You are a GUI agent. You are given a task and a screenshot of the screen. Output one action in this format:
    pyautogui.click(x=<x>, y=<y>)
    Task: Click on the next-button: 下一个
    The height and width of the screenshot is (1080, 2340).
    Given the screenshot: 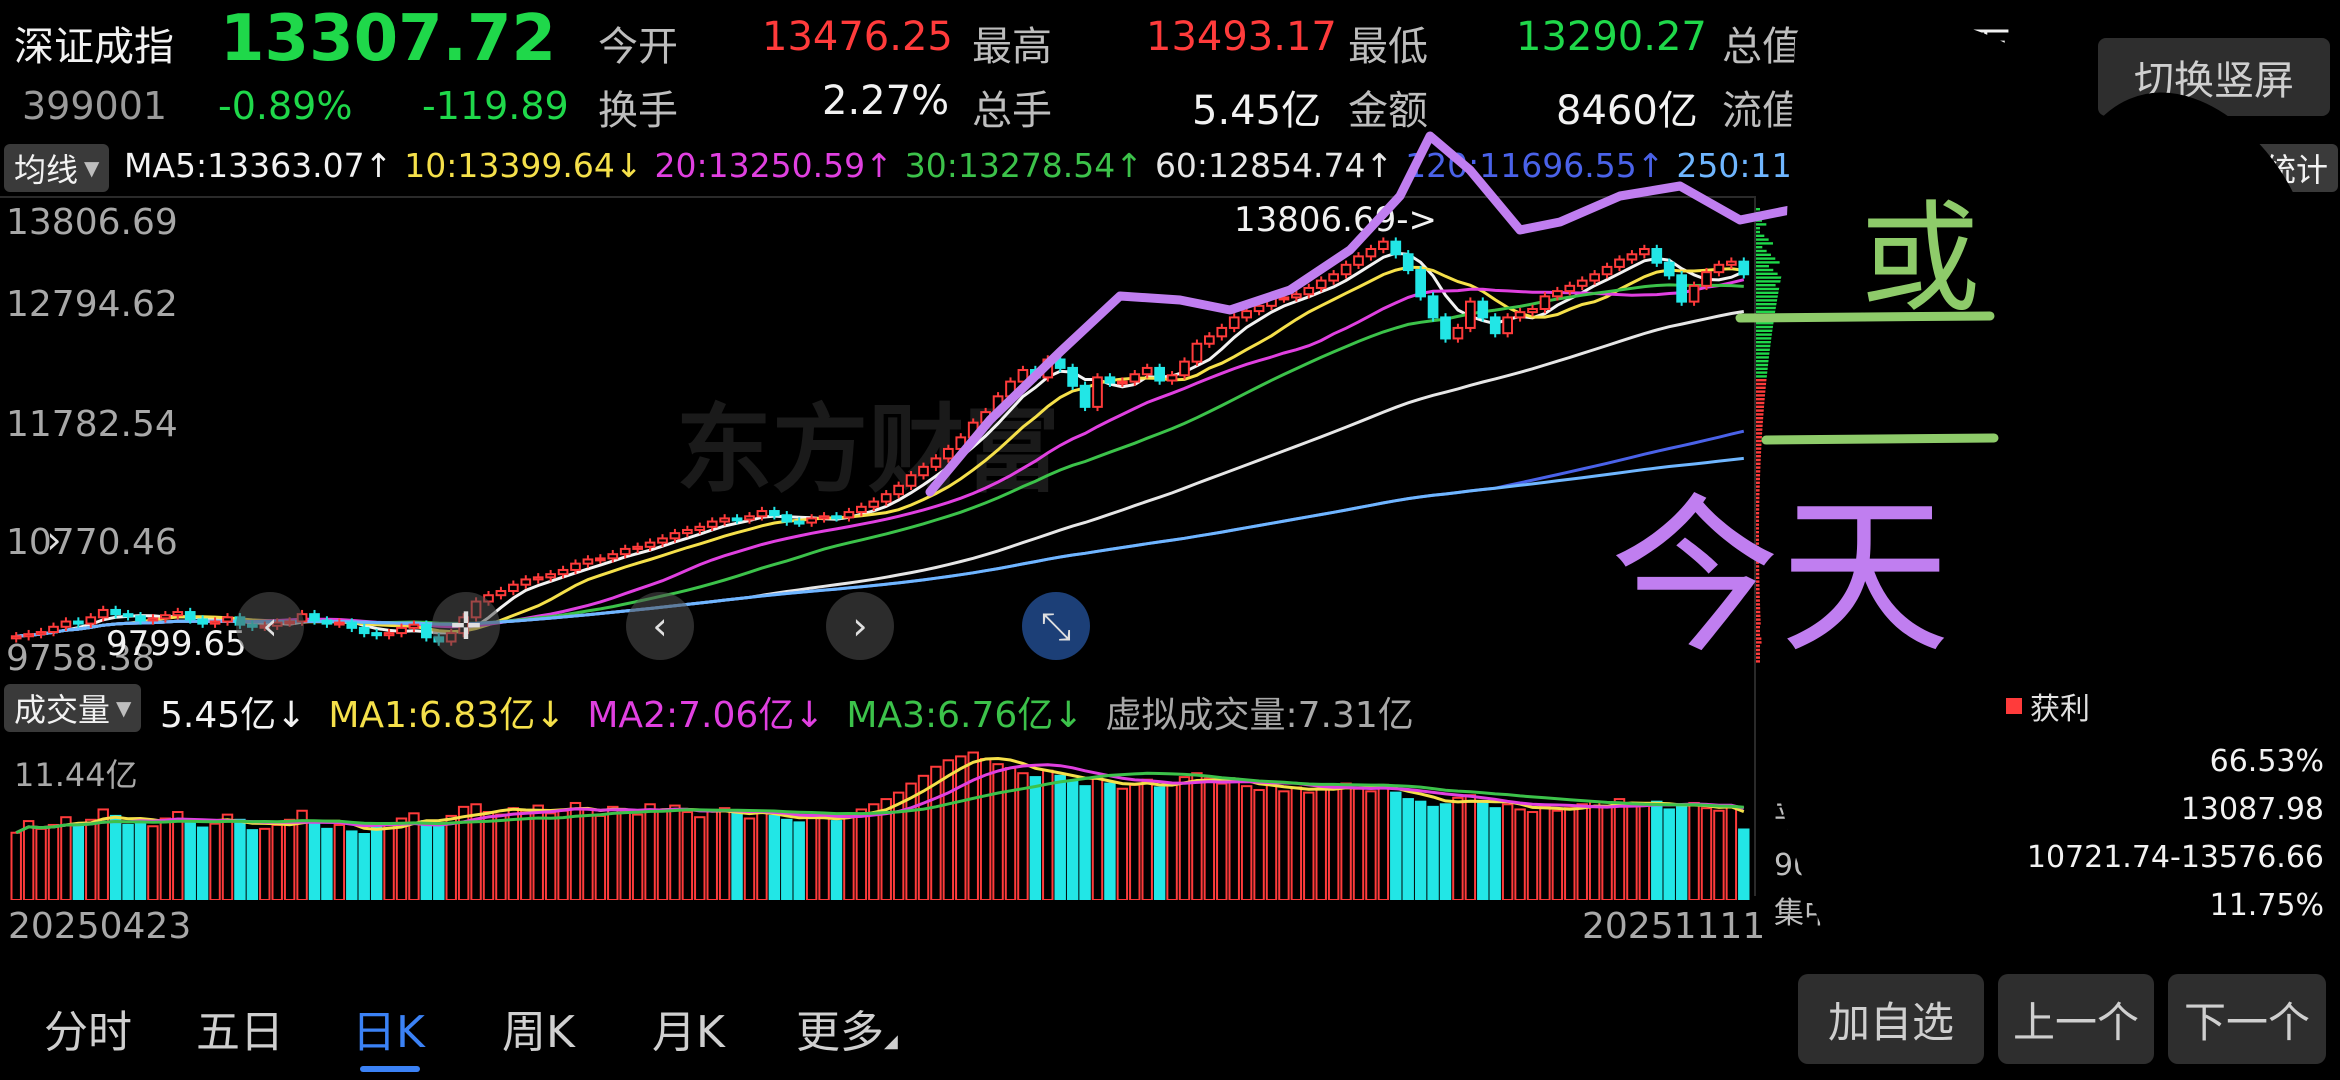 What is the action you would take?
    pyautogui.click(x=2247, y=1019)
    